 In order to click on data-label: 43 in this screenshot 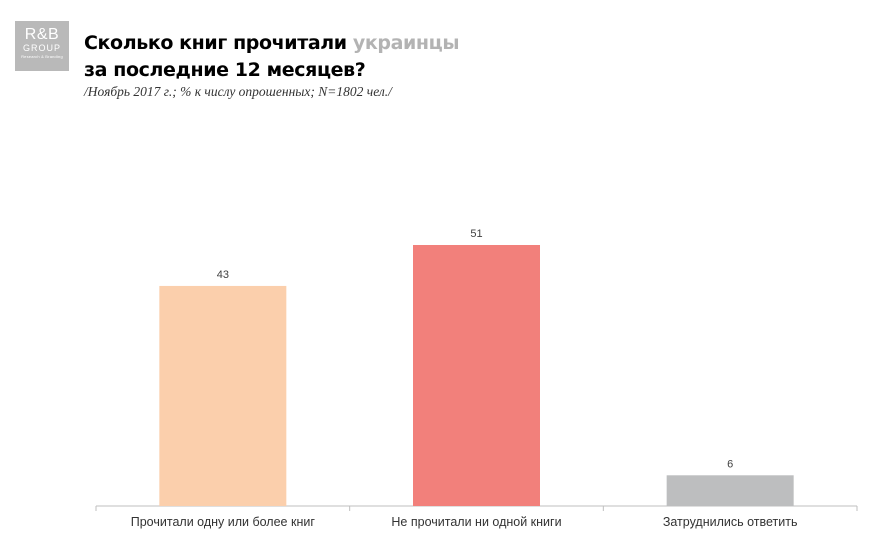, I will do `click(223, 275)`.